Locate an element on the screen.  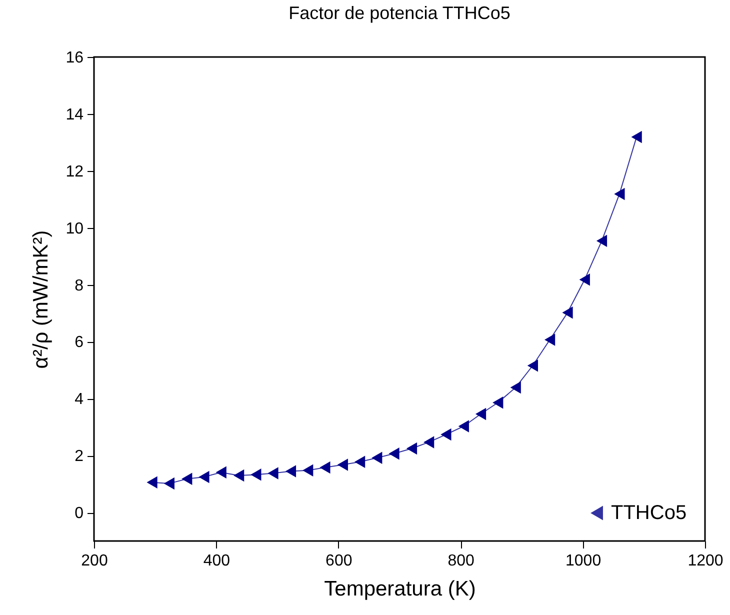
y-tick-label: 14 is located at coordinates (75, 115).